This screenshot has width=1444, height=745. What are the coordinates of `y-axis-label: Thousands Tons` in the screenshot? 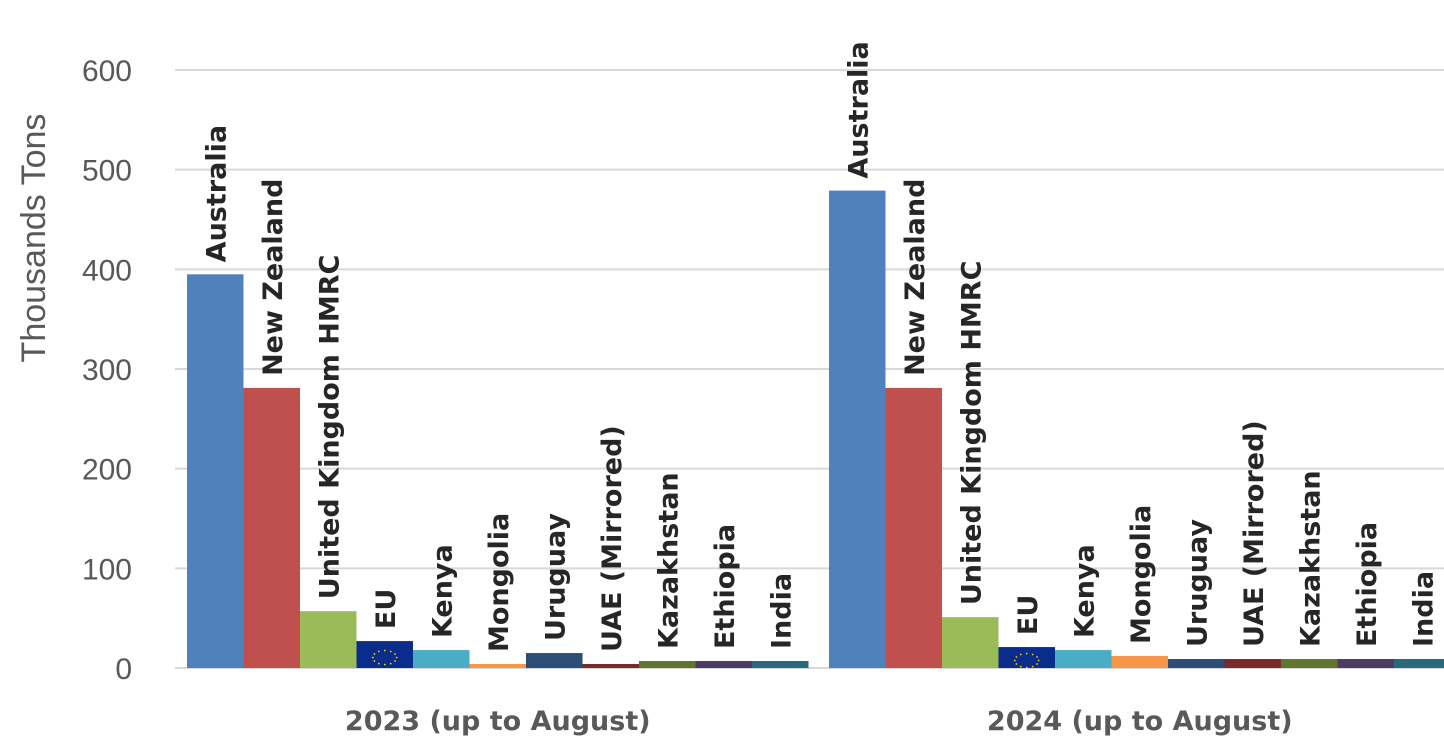 It's located at (34, 238).